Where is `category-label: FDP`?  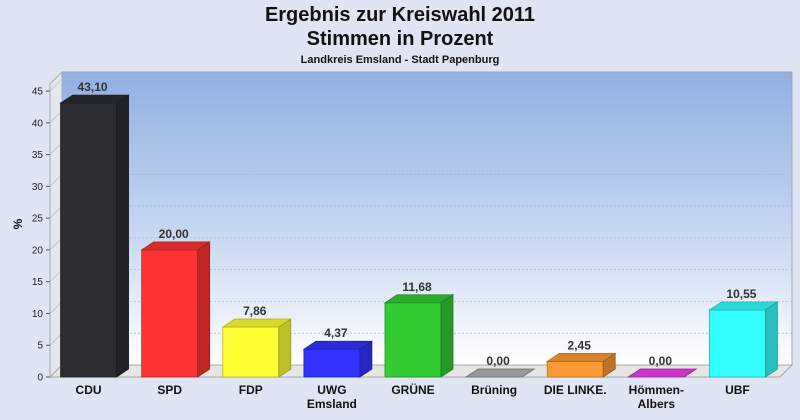
category-label: FDP is located at coordinates (251, 390).